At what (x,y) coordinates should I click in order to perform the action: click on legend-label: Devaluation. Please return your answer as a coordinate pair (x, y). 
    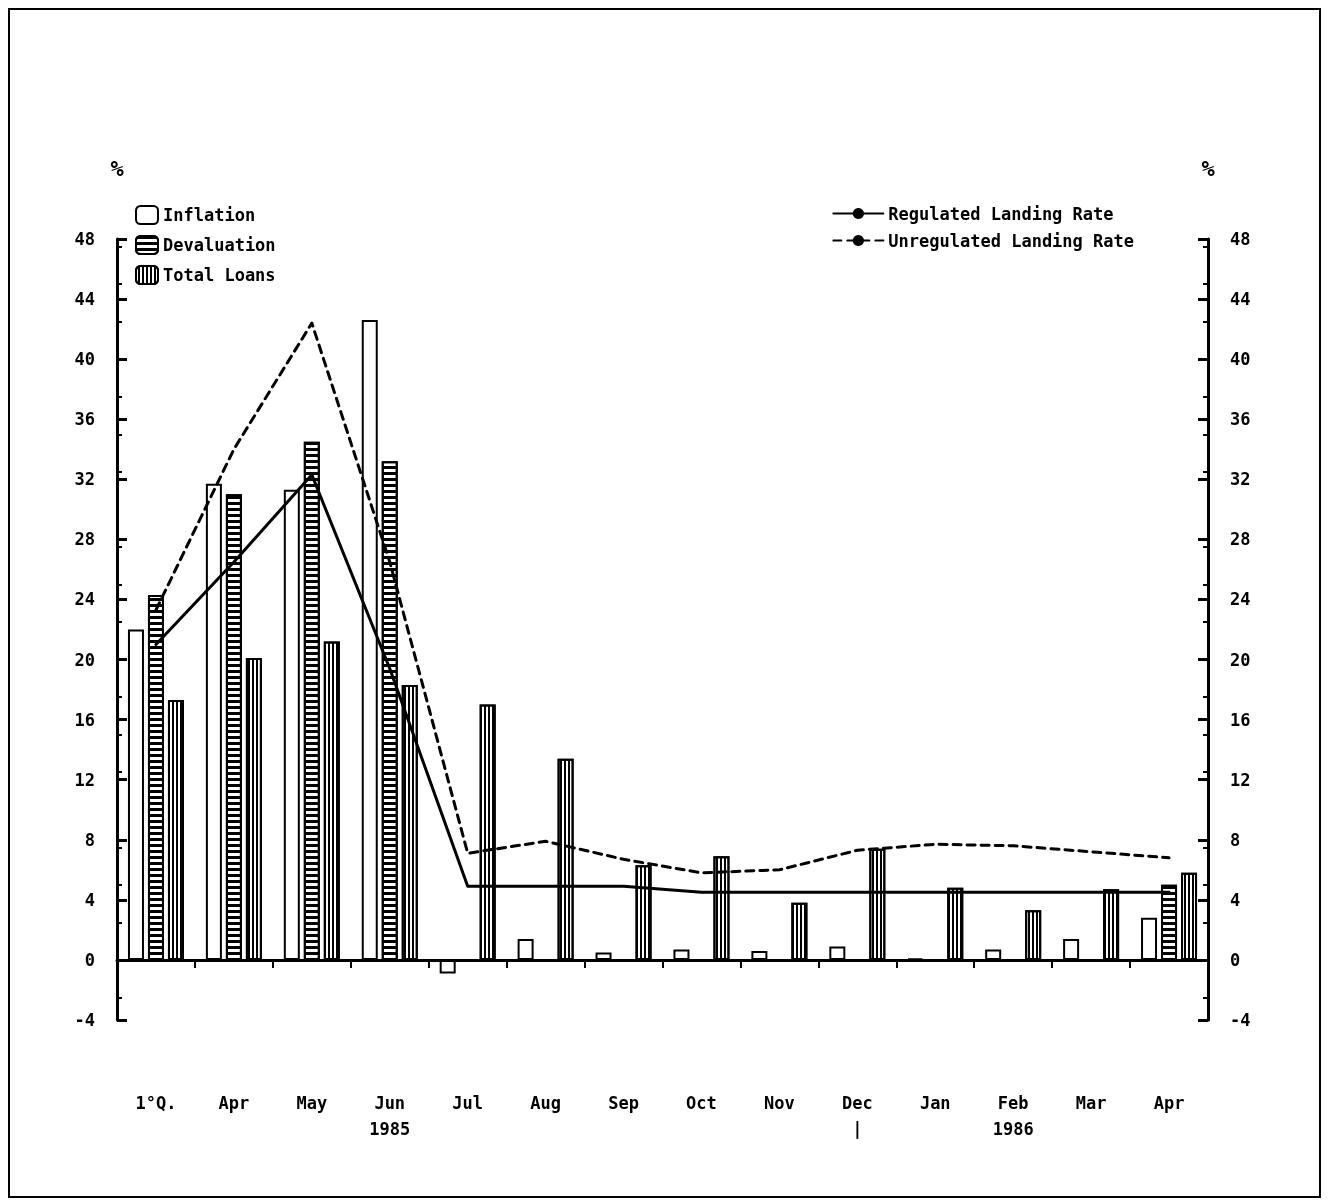
    Looking at the image, I should click on (219, 245).